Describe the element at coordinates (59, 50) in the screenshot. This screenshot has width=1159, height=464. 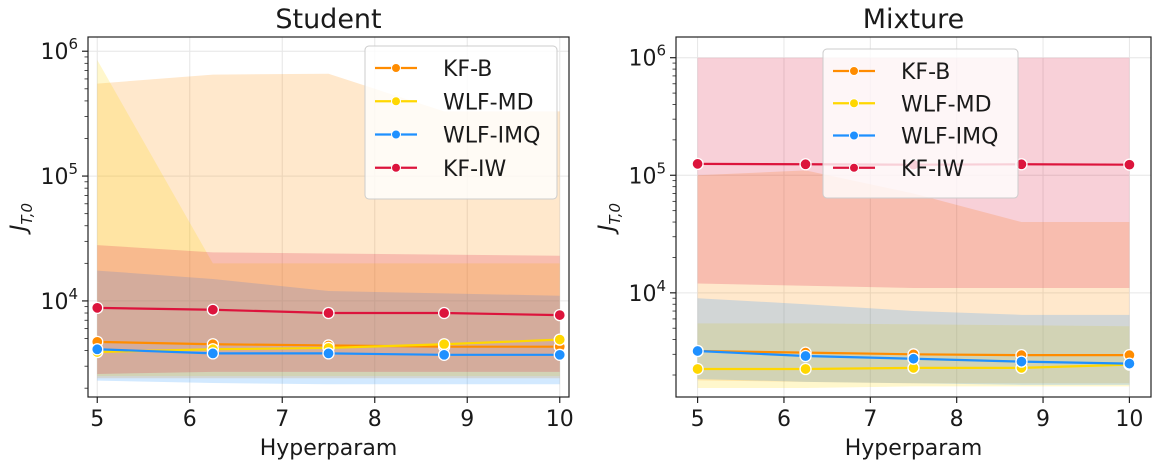
I see `chart-student-ytick-label: 10⁶` at that location.